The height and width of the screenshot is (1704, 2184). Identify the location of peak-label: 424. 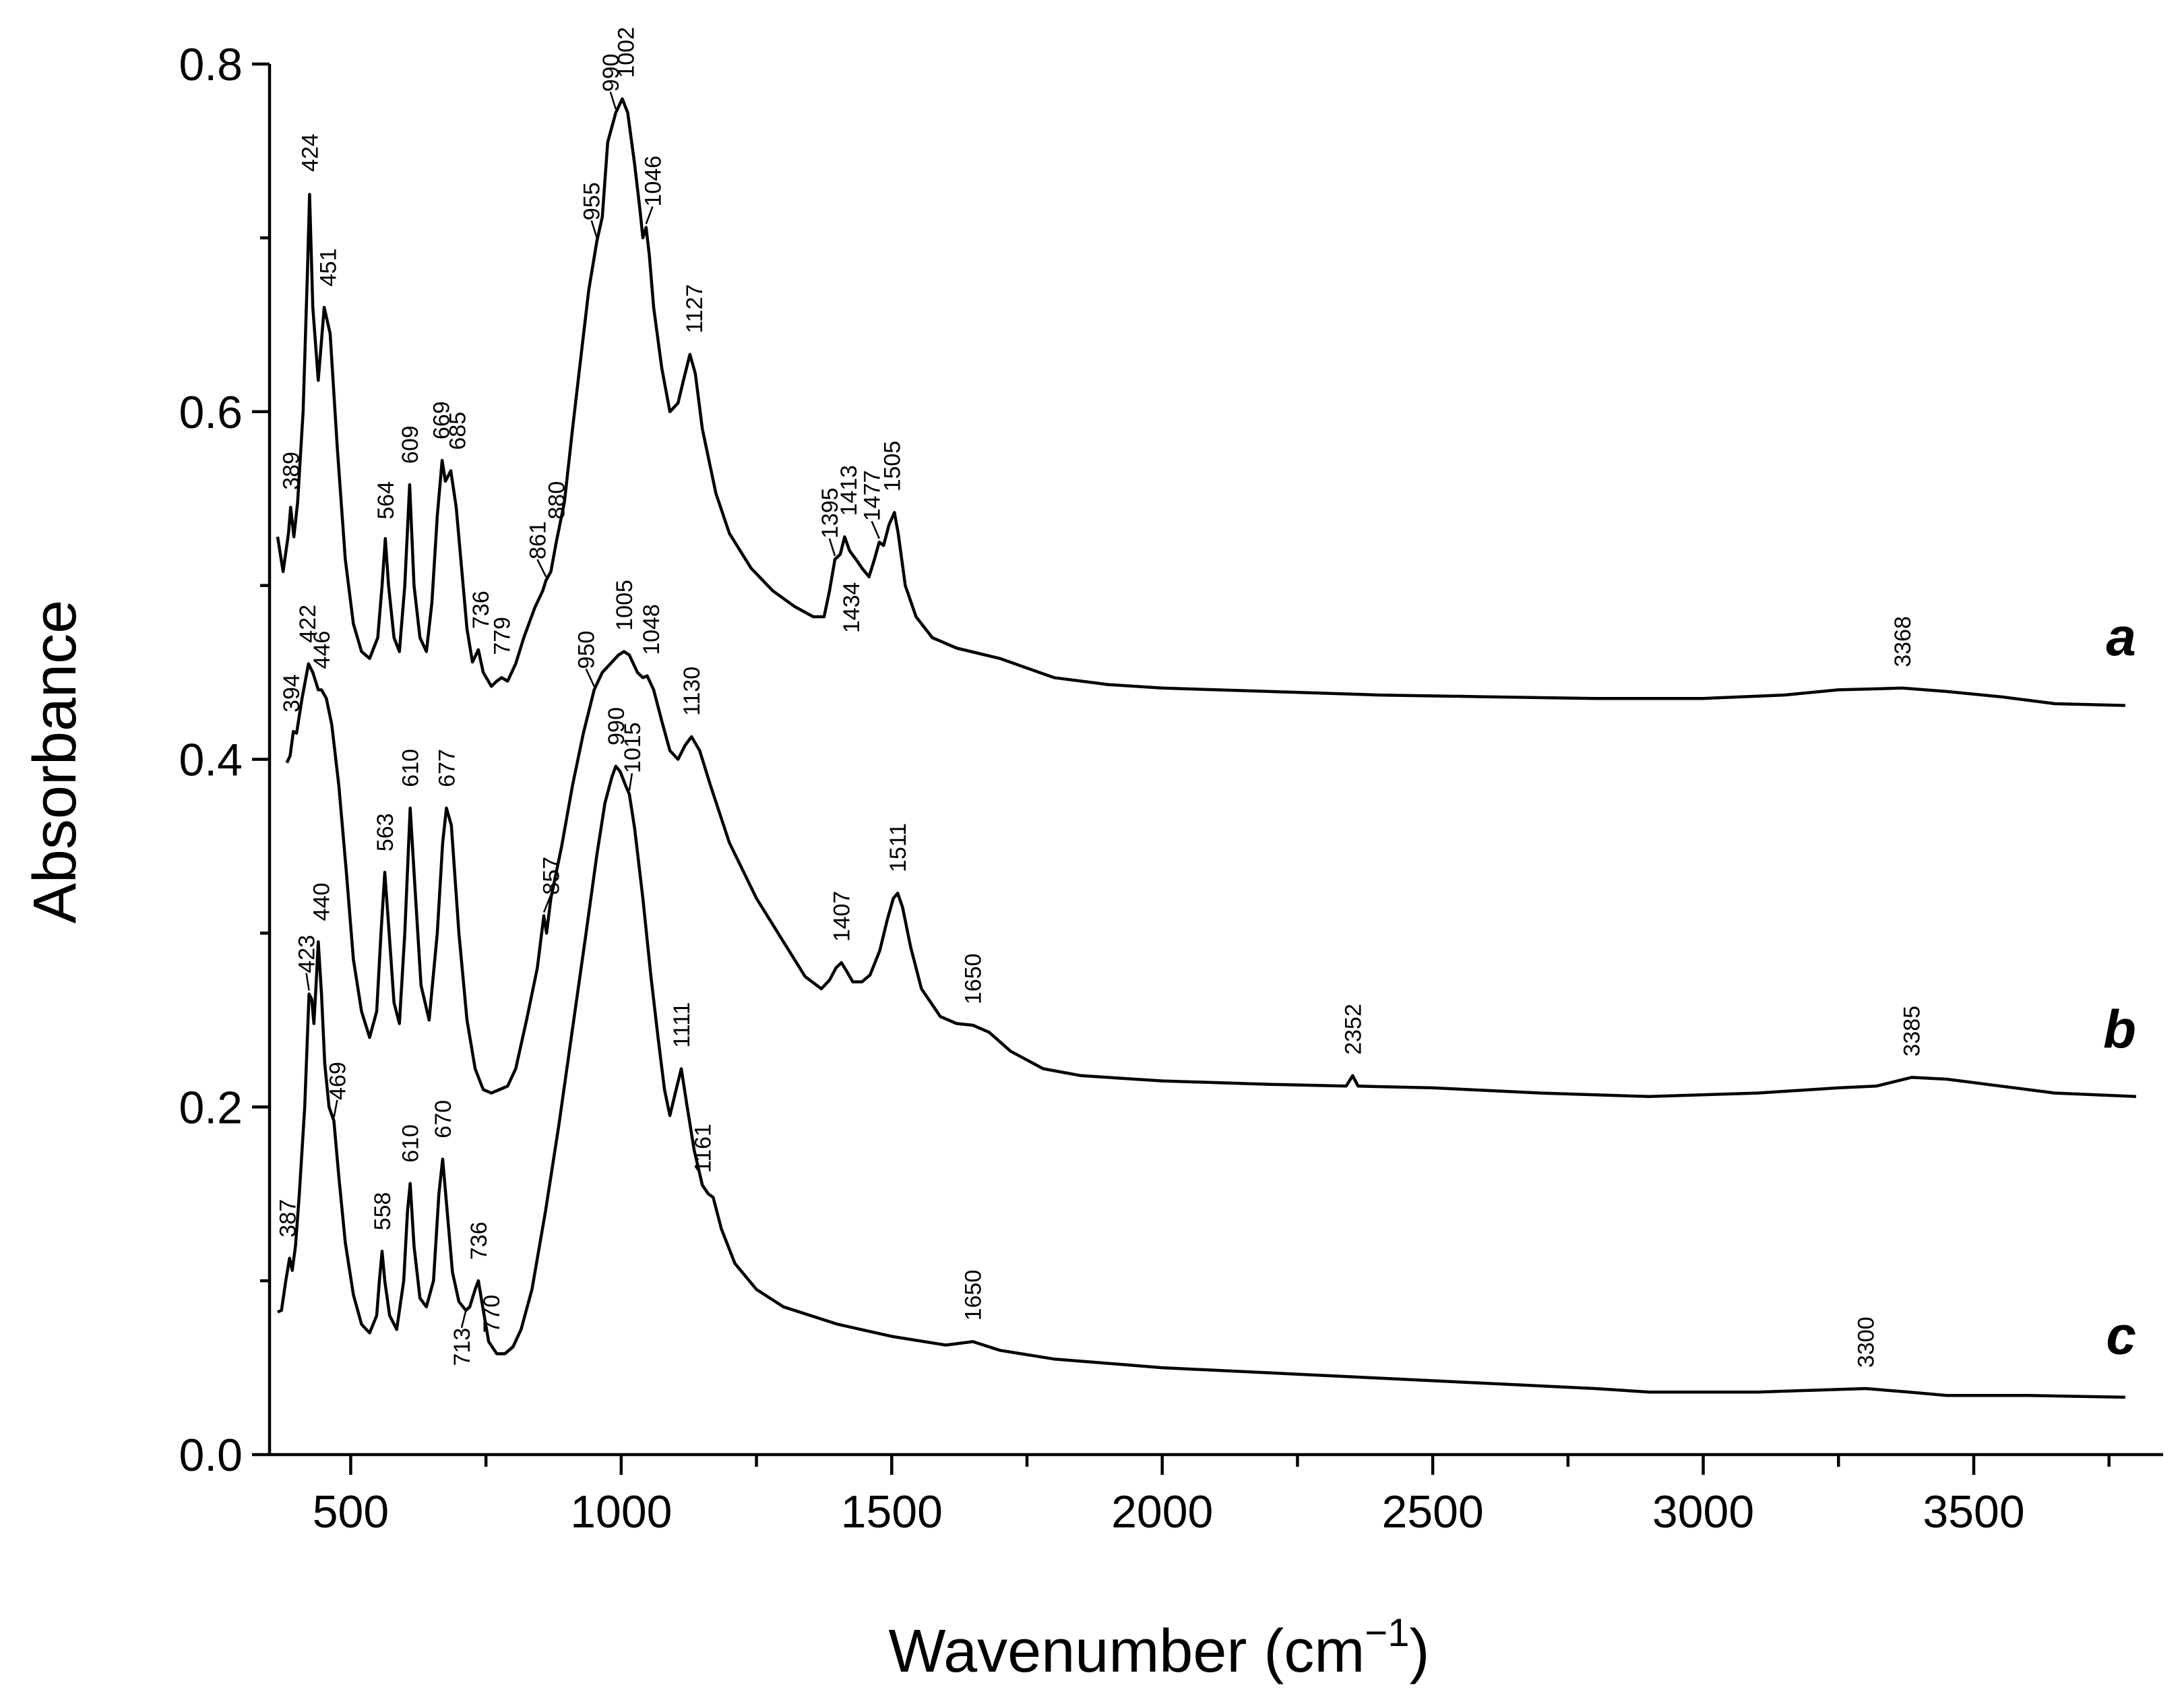
(310, 153).